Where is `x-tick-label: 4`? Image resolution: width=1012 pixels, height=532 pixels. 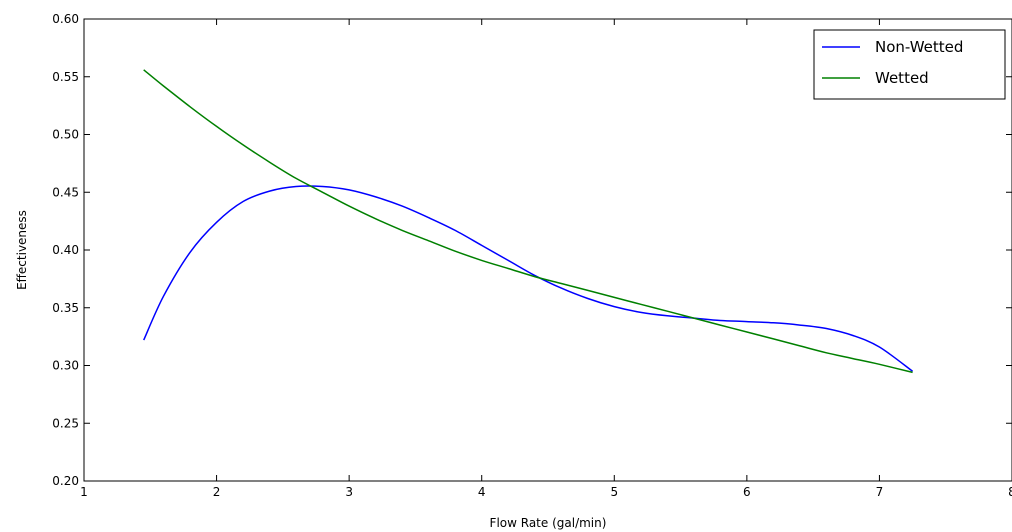 x-tick-label: 4 is located at coordinates (482, 492).